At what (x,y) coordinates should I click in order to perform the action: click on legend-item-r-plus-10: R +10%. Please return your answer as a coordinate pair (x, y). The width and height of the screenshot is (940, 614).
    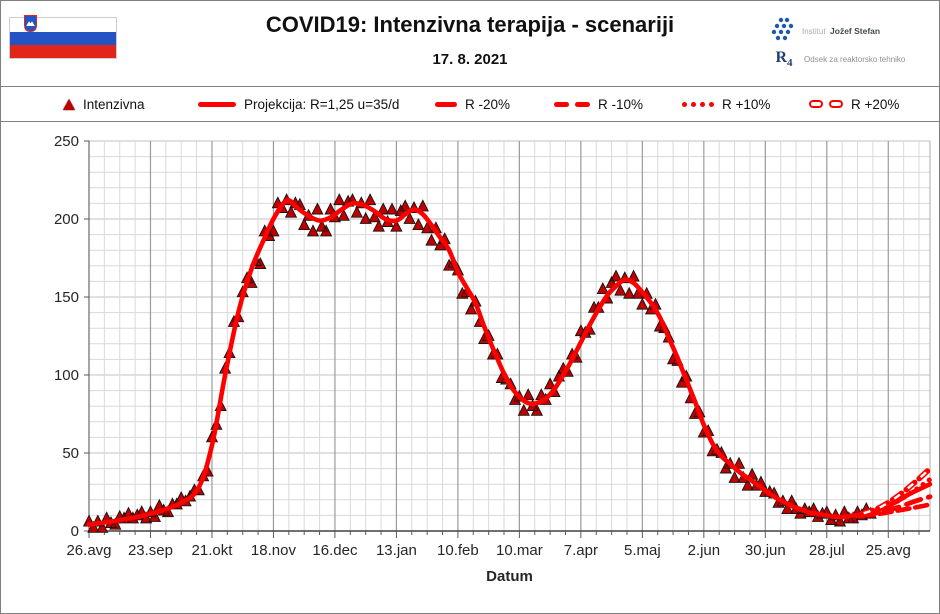
    Looking at the image, I should click on (726, 104).